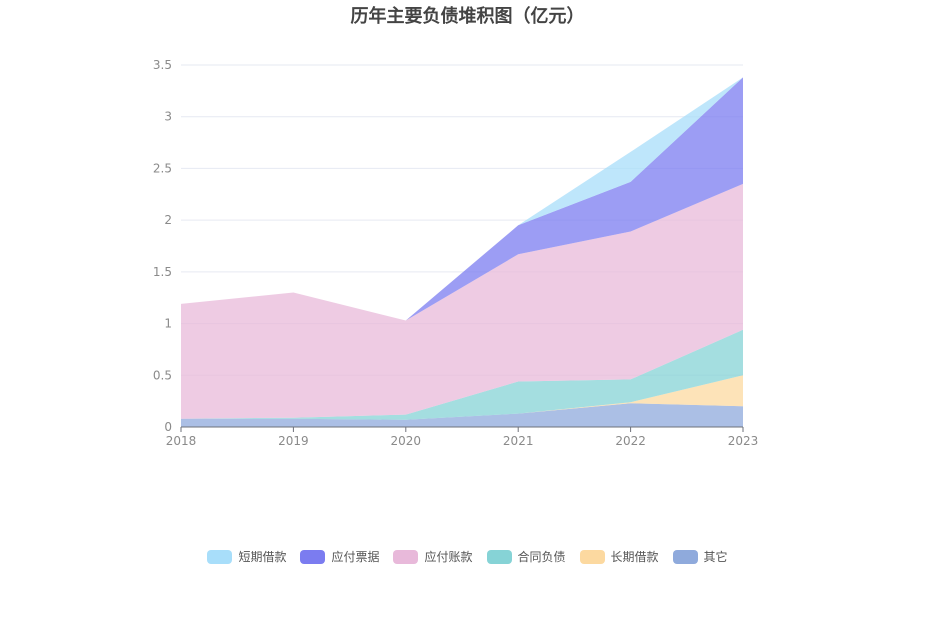 This screenshot has height=632, width=935. Describe the element at coordinates (162, 375) in the screenshot. I see `y-tick-label: 0.5` at that location.